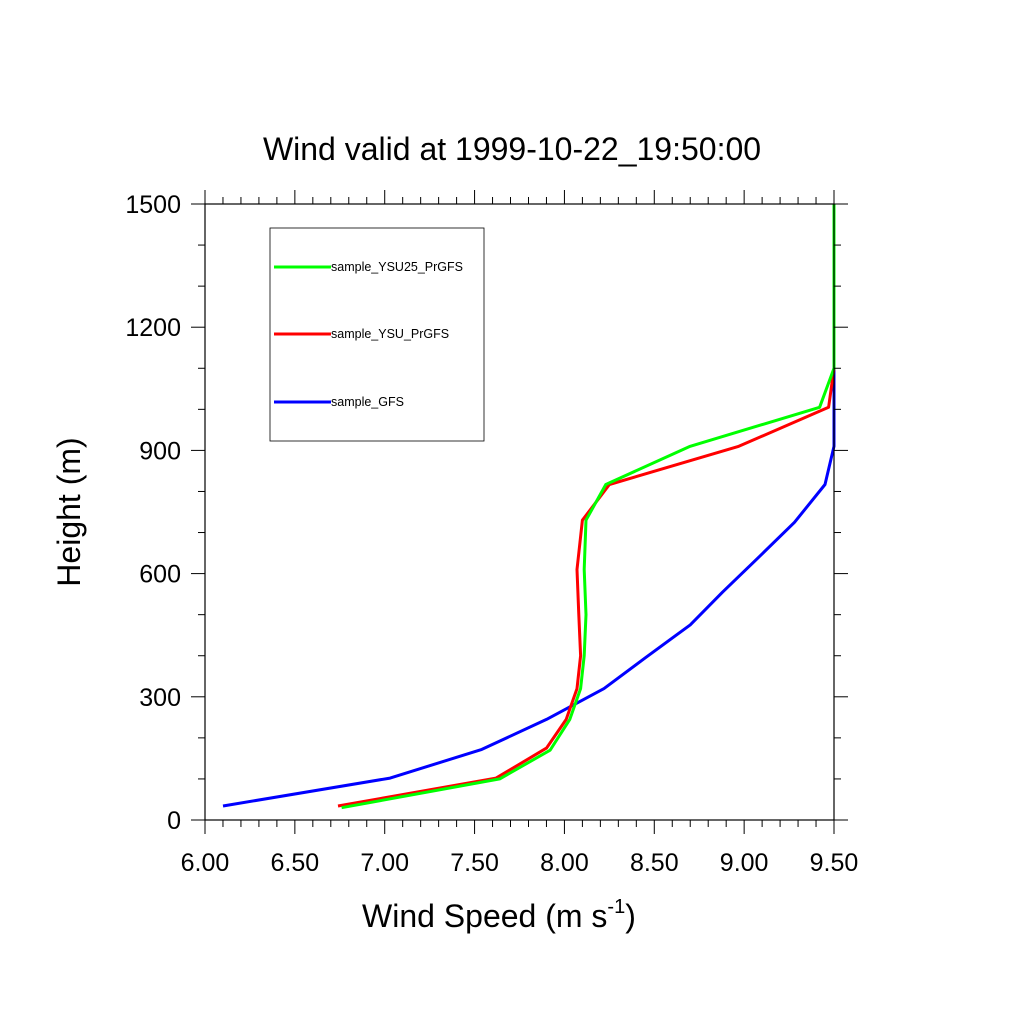 Image resolution: width=1024 pixels, height=1024 pixels. I want to click on x-axis-label-close: ), so click(630, 916).